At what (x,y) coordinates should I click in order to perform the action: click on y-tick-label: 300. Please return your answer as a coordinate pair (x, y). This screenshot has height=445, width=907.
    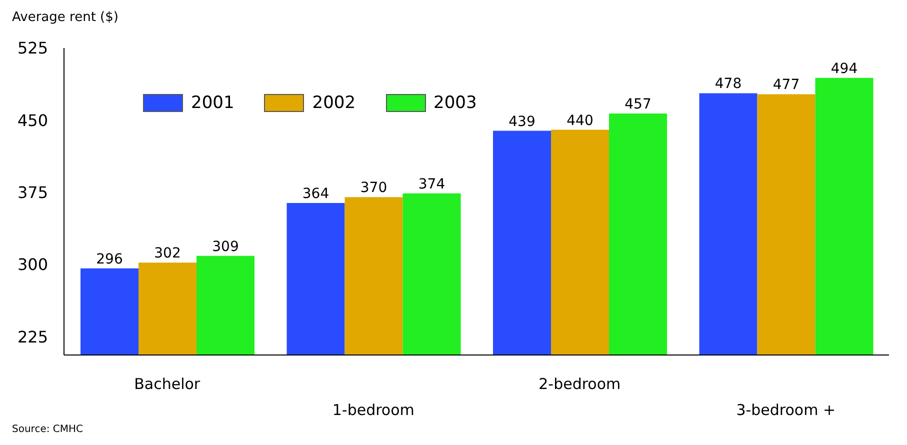
    Looking at the image, I should click on (32, 264).